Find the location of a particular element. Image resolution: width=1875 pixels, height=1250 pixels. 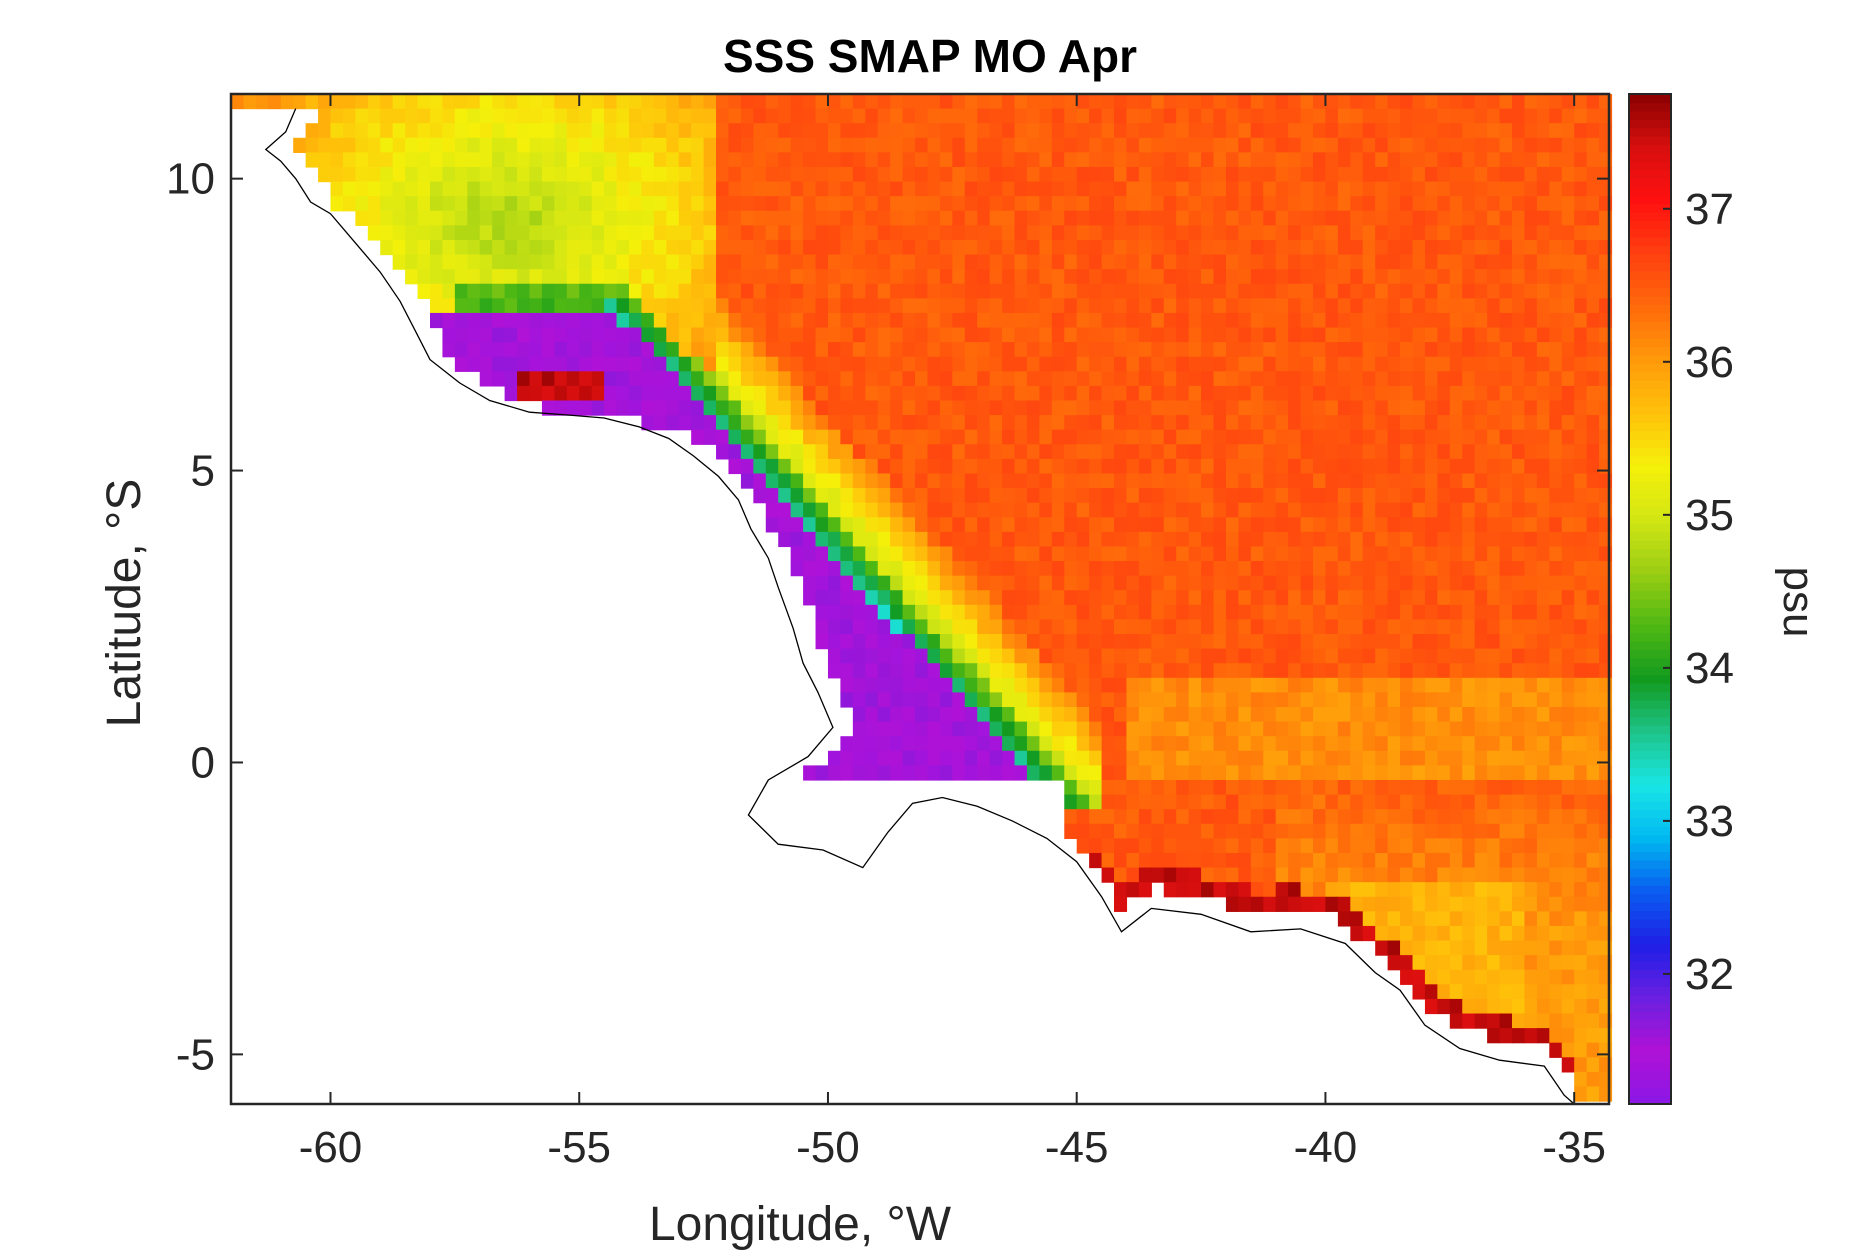

colorbar-segment is located at coordinates (1650, 1016).